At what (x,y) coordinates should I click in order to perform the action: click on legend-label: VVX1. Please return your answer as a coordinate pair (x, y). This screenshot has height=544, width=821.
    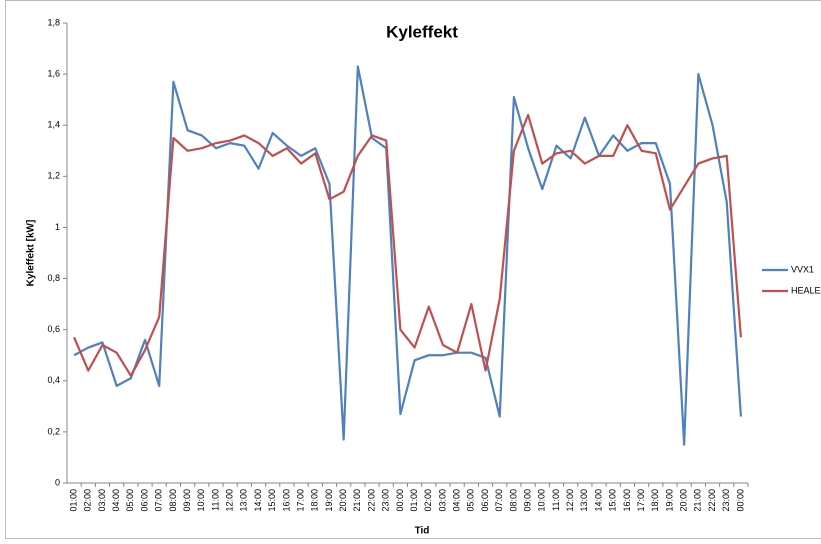
    Looking at the image, I should click on (802, 269).